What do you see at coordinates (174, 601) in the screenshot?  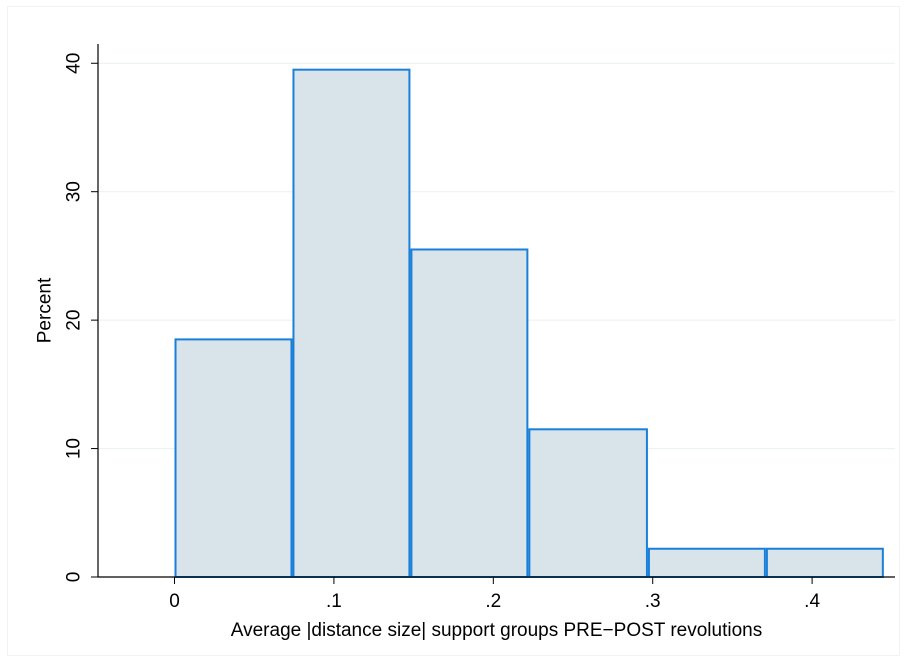 I see `x-tick-label: 0` at bounding box center [174, 601].